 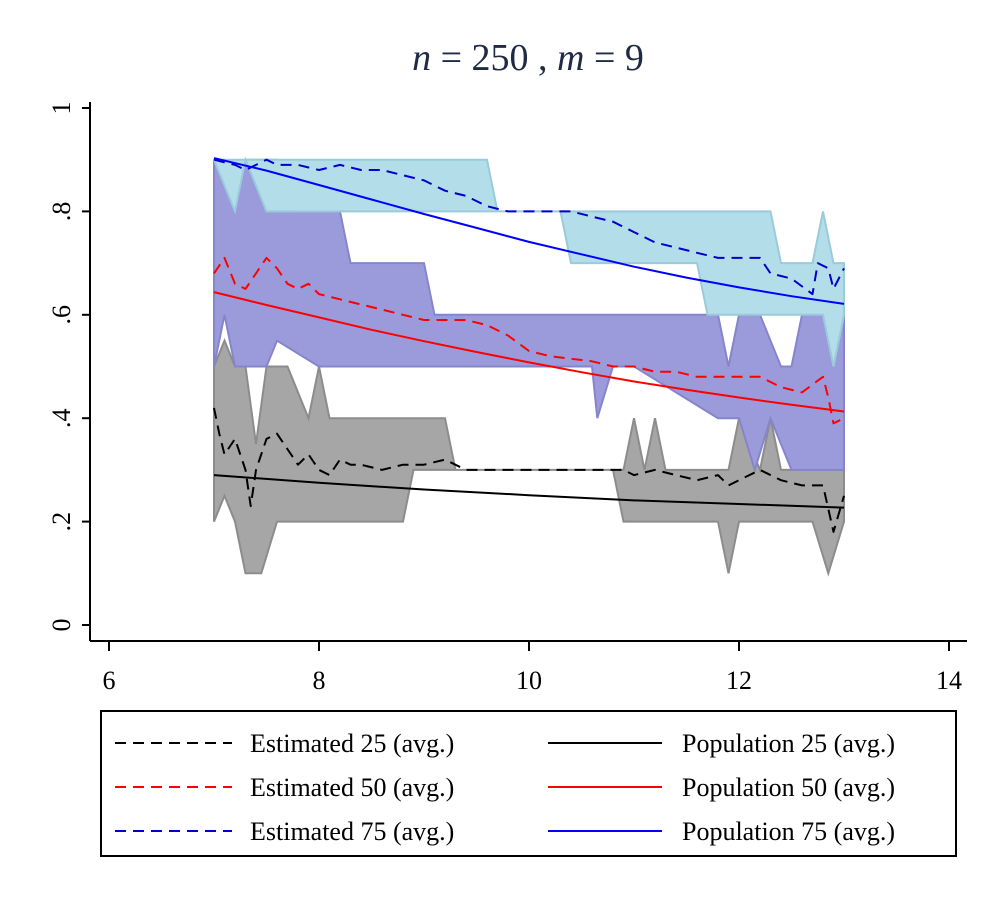 I want to click on estimated-75-avg-line, so click(x=529, y=227).